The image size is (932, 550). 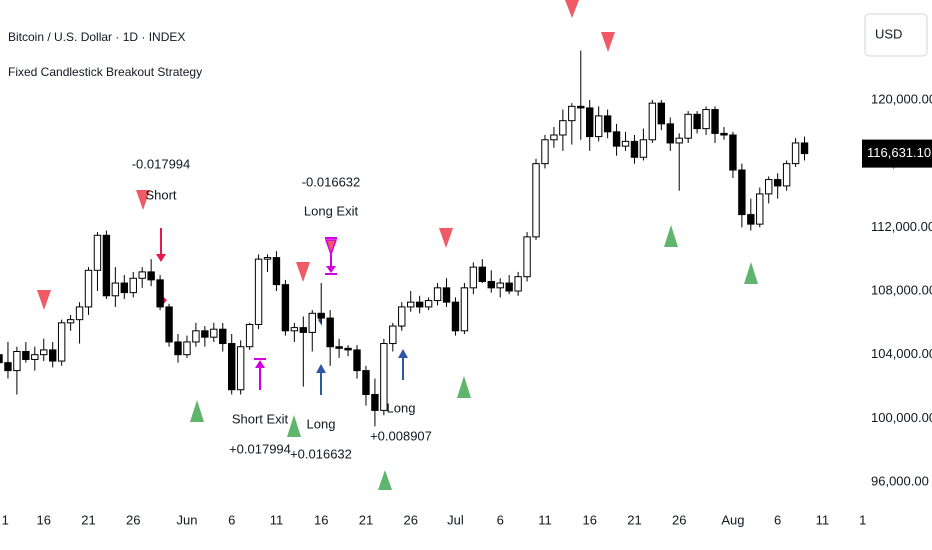 What do you see at coordinates (331, 210) in the screenshot?
I see `trade-label: Long Exit` at bounding box center [331, 210].